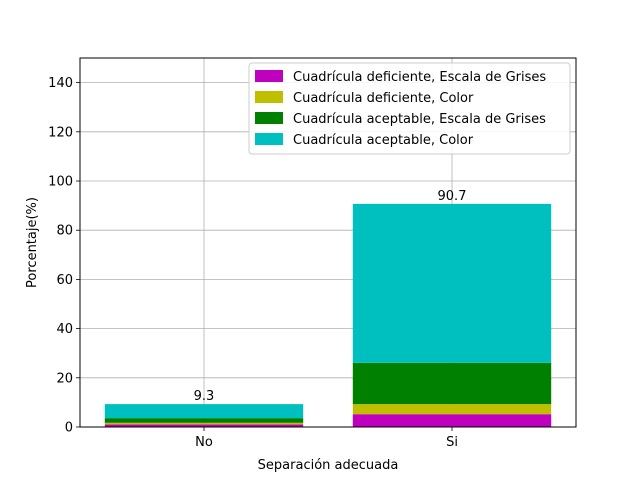 The image size is (640, 480). What do you see at coordinates (69, 428) in the screenshot?
I see `y-tick-label: 0` at bounding box center [69, 428].